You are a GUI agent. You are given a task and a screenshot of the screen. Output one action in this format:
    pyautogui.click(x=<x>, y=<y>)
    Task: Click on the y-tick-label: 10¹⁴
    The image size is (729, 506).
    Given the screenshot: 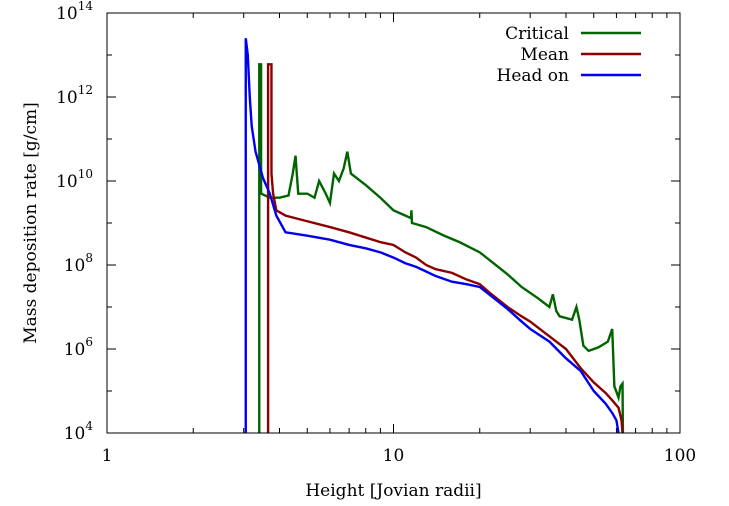 What is the action you would take?
    pyautogui.click(x=74, y=12)
    